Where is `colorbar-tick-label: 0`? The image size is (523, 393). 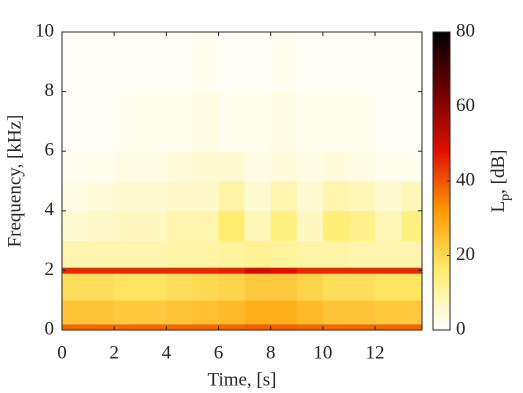
colorbar-tick-label: 0 is located at coordinates (461, 328).